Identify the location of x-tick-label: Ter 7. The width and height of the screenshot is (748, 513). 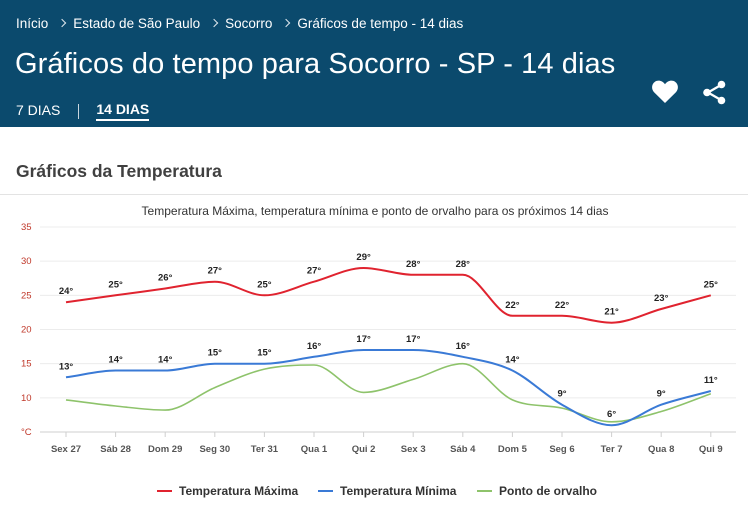
(612, 449).